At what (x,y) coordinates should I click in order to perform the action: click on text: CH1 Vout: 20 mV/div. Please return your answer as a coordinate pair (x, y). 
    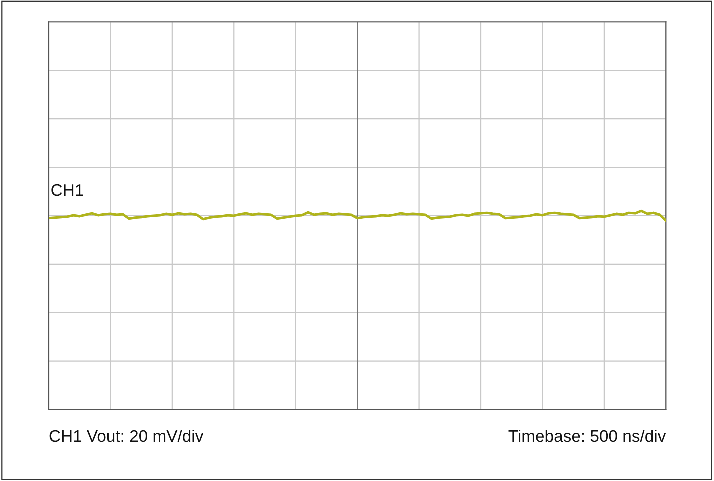
    Looking at the image, I should click on (127, 436).